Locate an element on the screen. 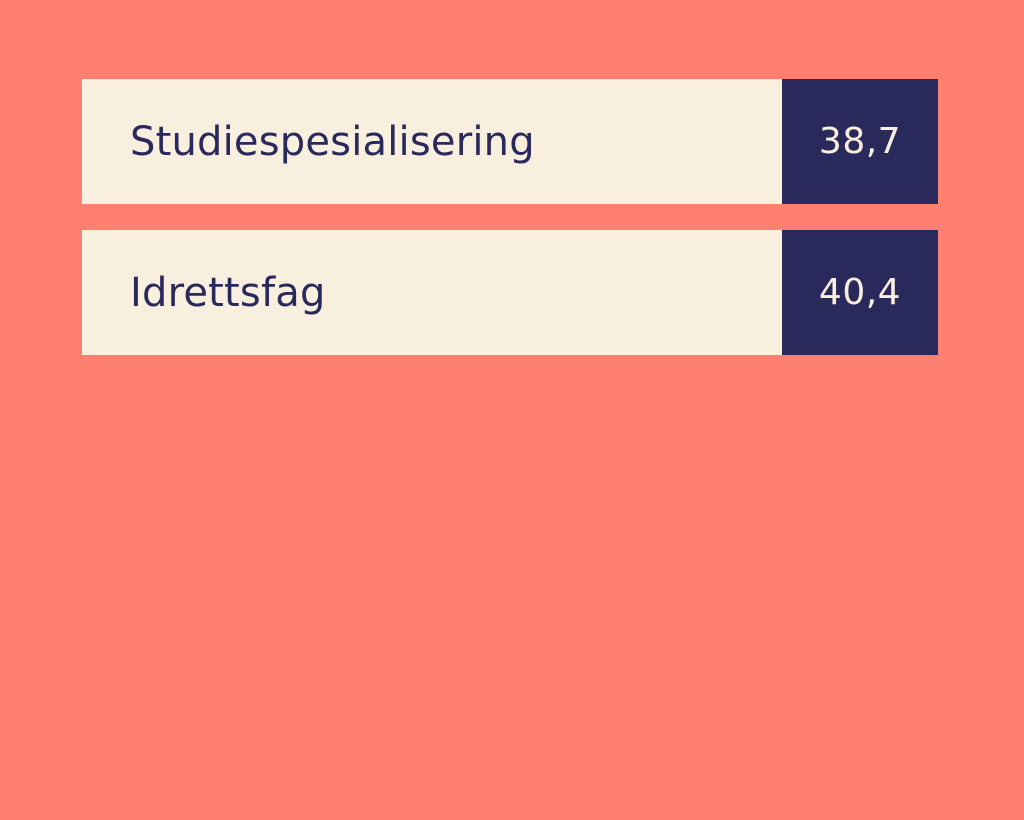  list-row-studiespesialisering: Studiespesialisering 38,7 is located at coordinates (510, 141).